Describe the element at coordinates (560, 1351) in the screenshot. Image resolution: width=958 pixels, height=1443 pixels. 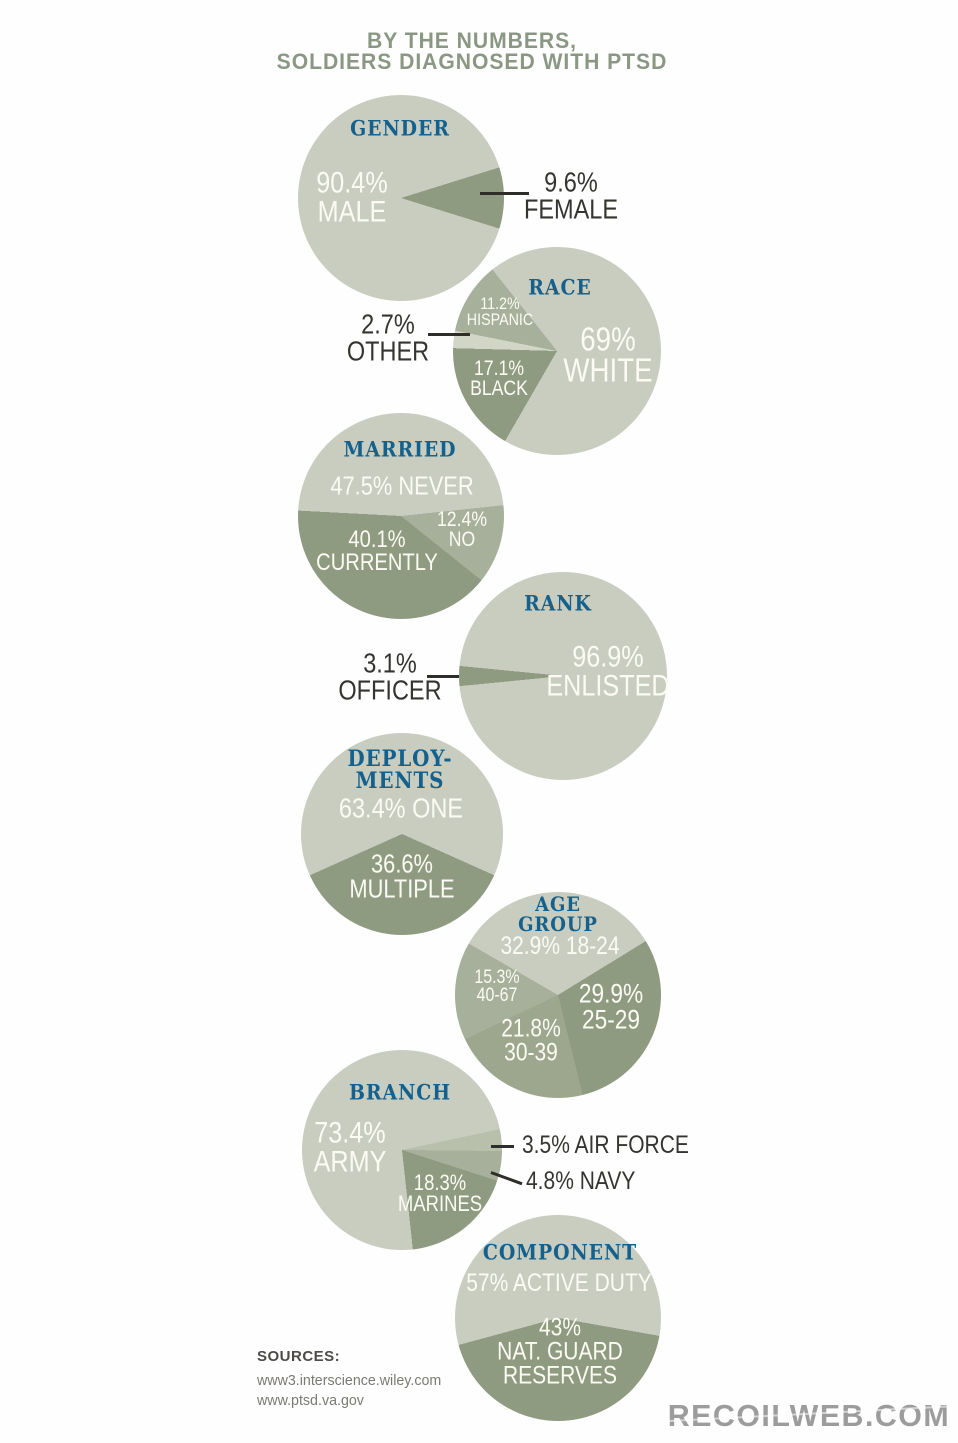
I see `component-label-2: 43% NAT. GUARD RESERVES` at that location.